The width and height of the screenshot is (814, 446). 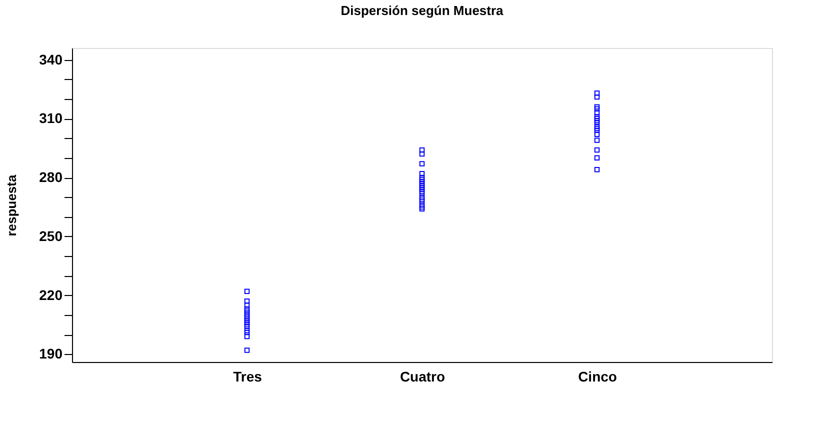 What do you see at coordinates (51, 118) in the screenshot?
I see `y-tick-label: 310` at bounding box center [51, 118].